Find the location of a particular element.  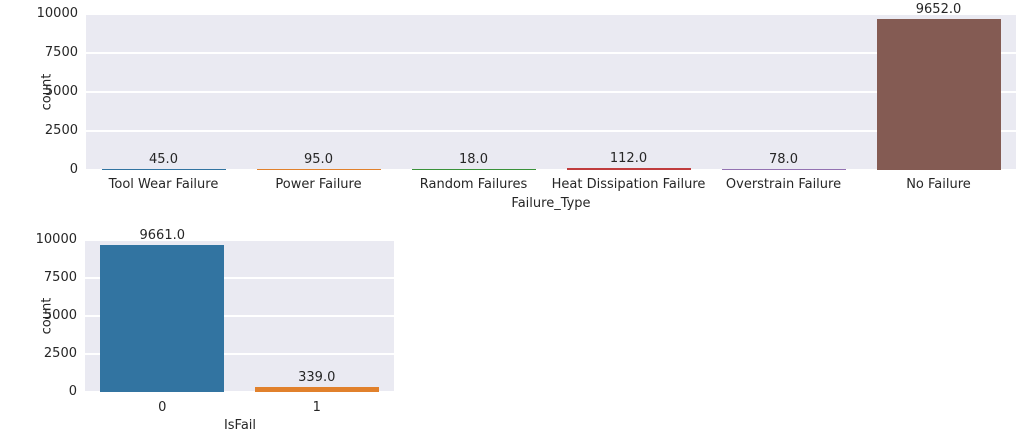

bar-value-label: 45.0 is located at coordinates (163, 160).